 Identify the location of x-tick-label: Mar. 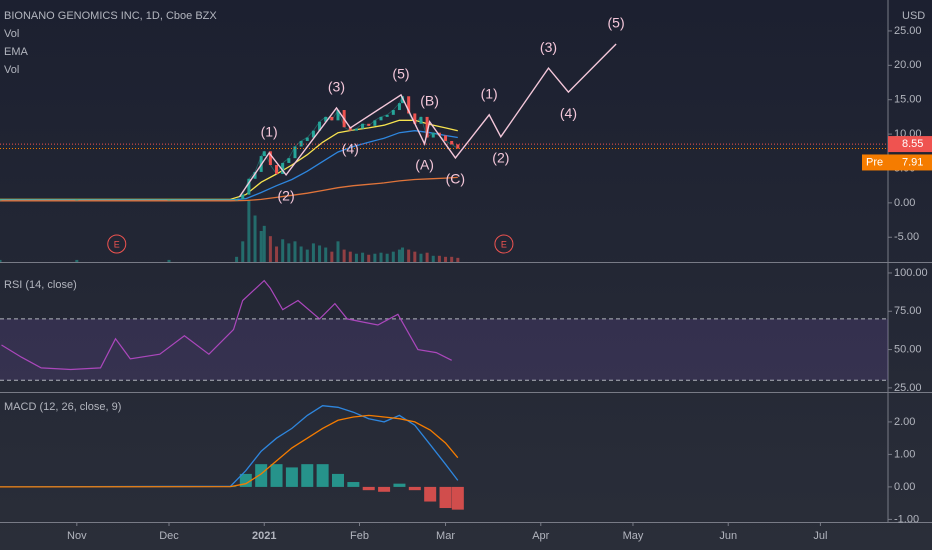
(445, 536).